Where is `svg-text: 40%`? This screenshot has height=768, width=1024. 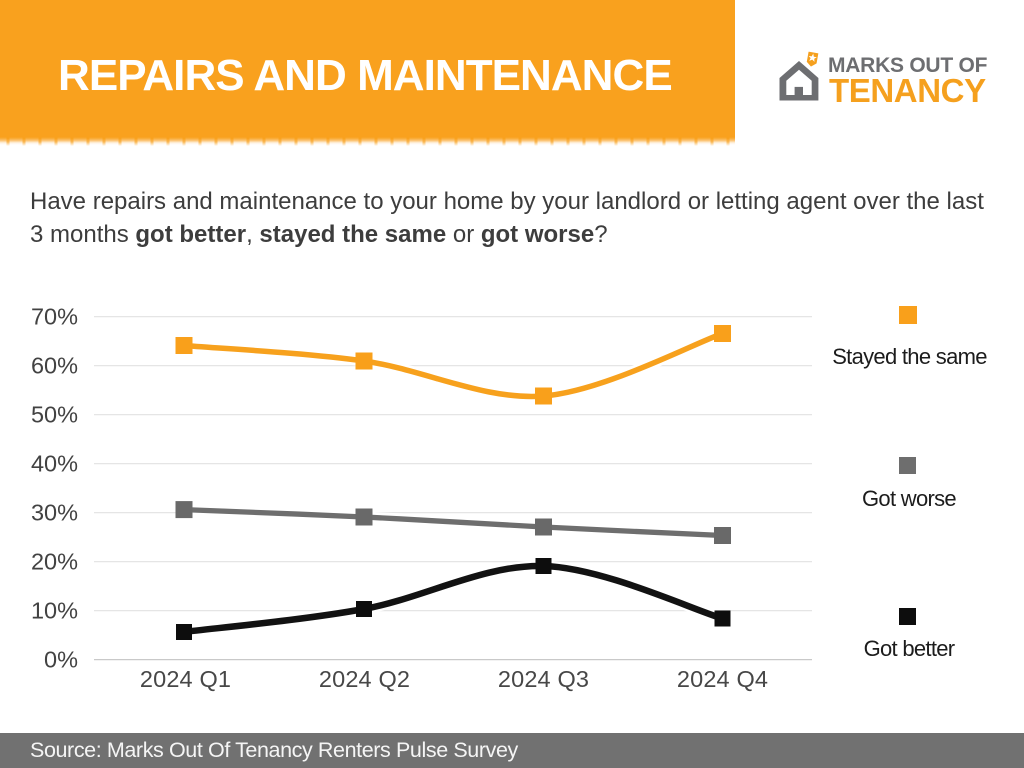 svg-text: 40% is located at coordinates (54, 464).